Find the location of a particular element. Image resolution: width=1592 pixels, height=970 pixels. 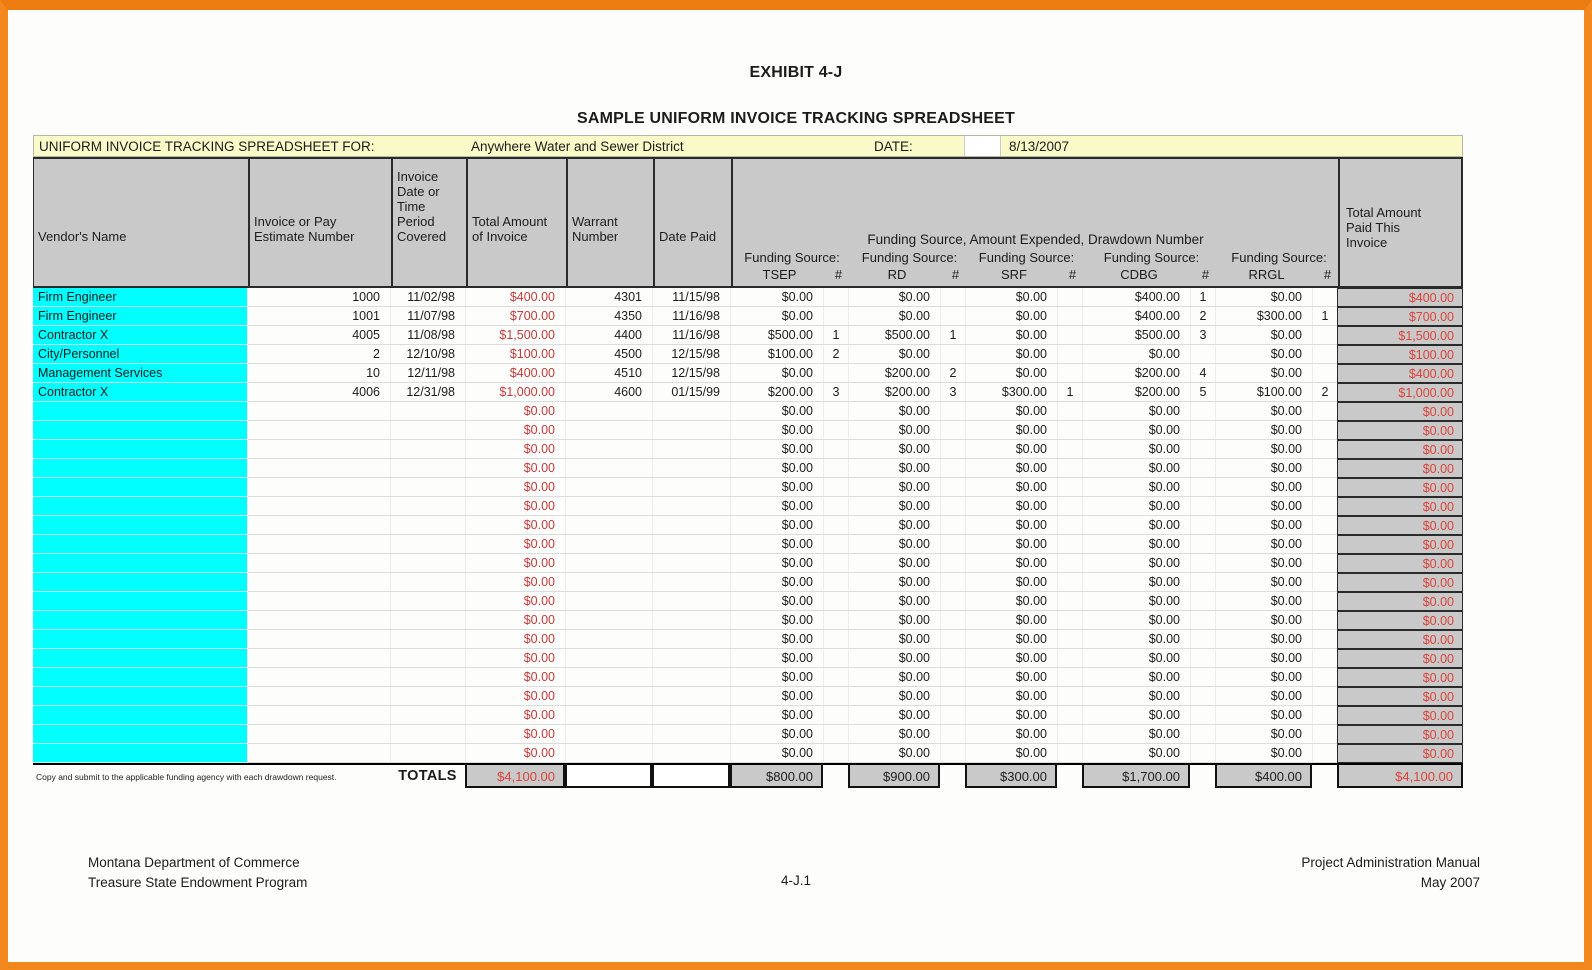

cell-invoice-number: 1000 is located at coordinates (318, 297).